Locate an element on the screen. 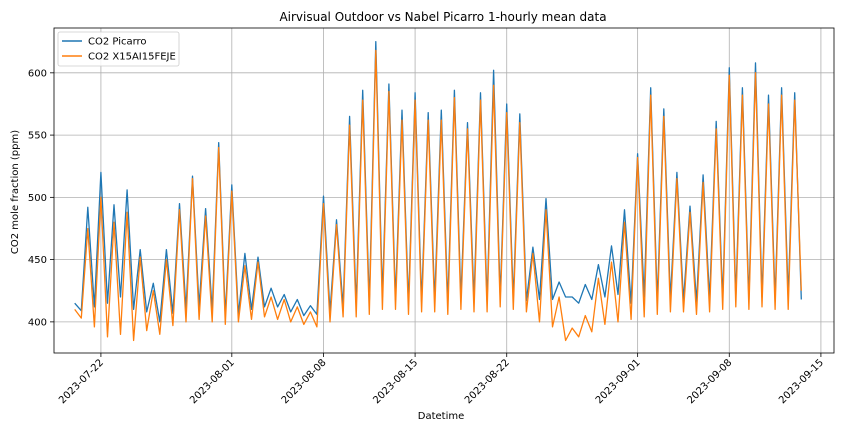 This screenshot has height=432, width=864. y-tick-label: 400 is located at coordinates (37, 322).